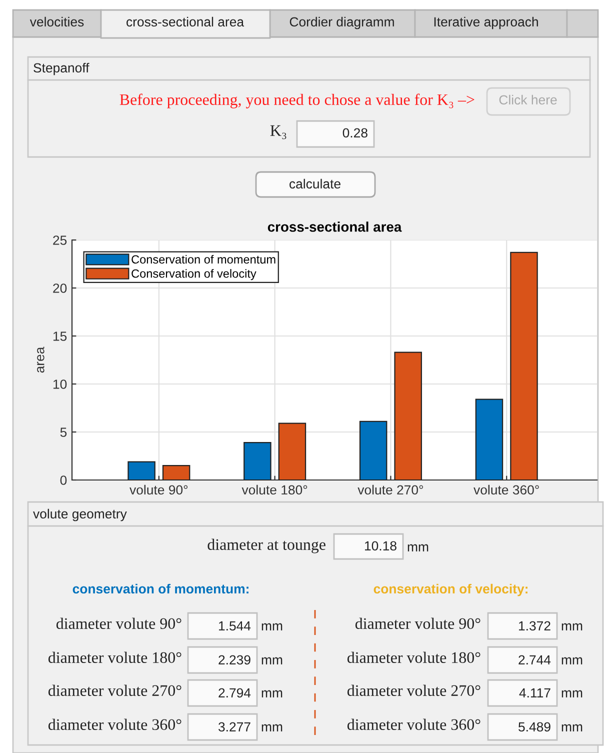 The width and height of the screenshot is (608, 753). I want to click on x-tick-label: volute 180°, so click(275, 489).